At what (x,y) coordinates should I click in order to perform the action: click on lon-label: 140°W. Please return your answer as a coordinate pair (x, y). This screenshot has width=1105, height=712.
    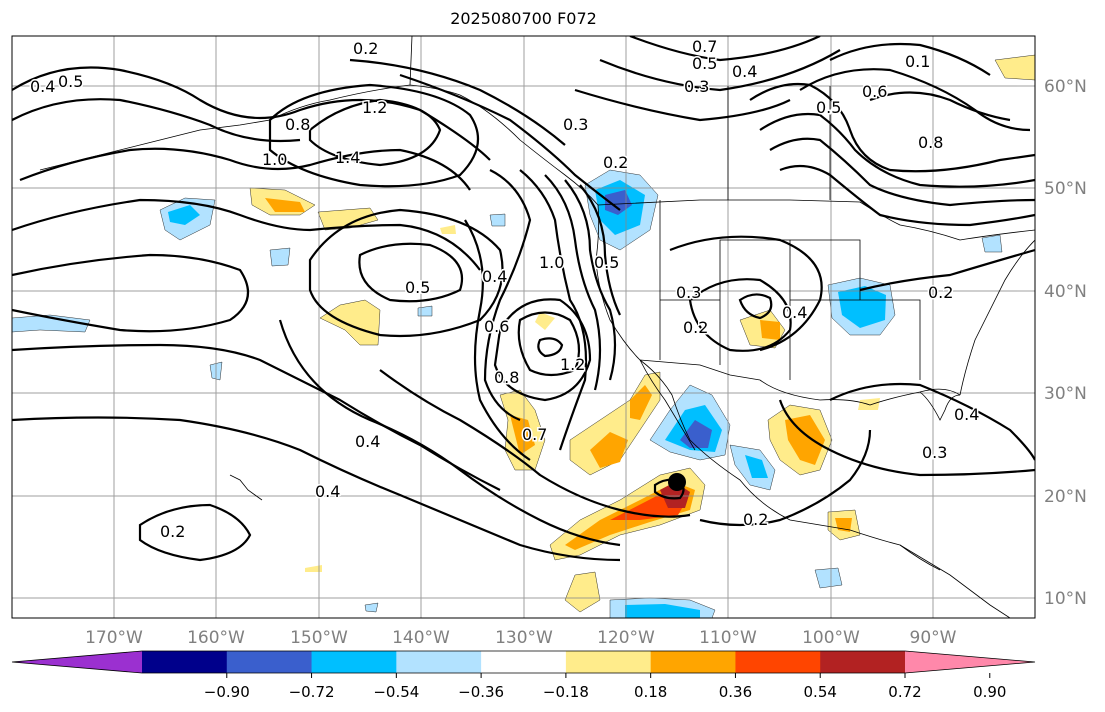
    Looking at the image, I should click on (421, 638).